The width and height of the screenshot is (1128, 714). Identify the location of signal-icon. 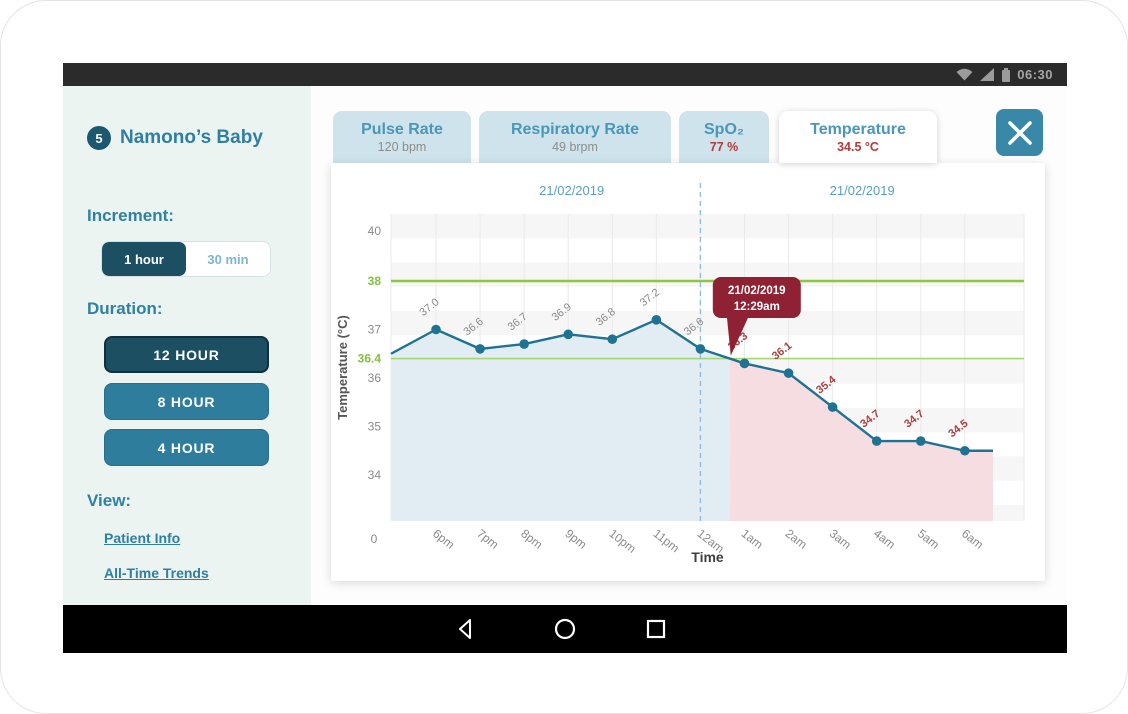
(987, 74).